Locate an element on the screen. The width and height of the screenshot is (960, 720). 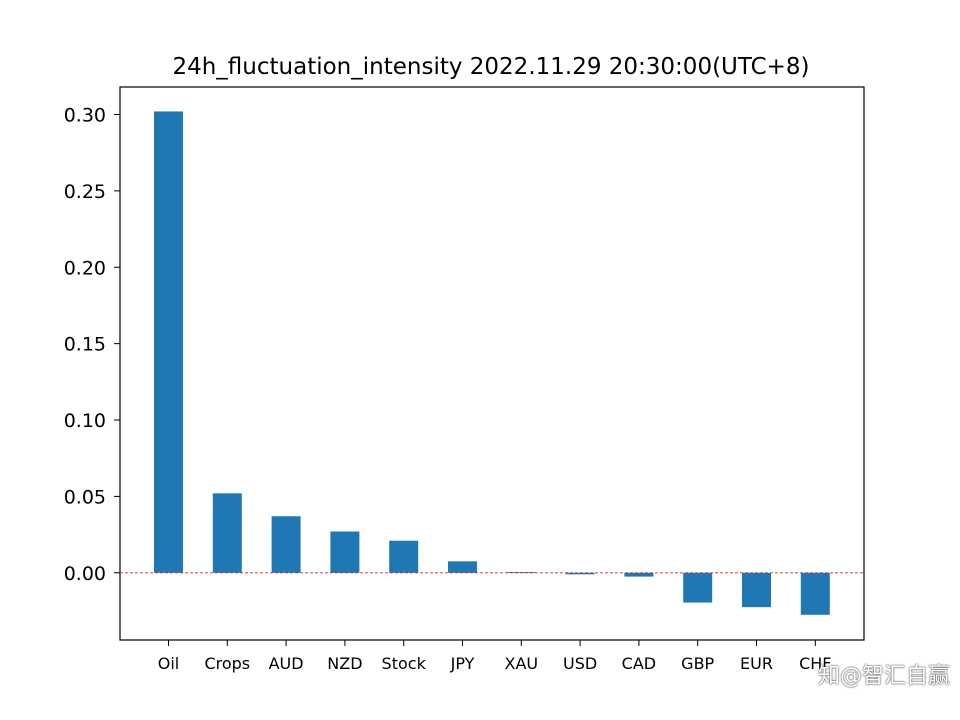
x-axis: Oil Crops AUD NZD Stock JPY XAU USD CAD GBP EUR CHF is located at coordinates (495, 656).